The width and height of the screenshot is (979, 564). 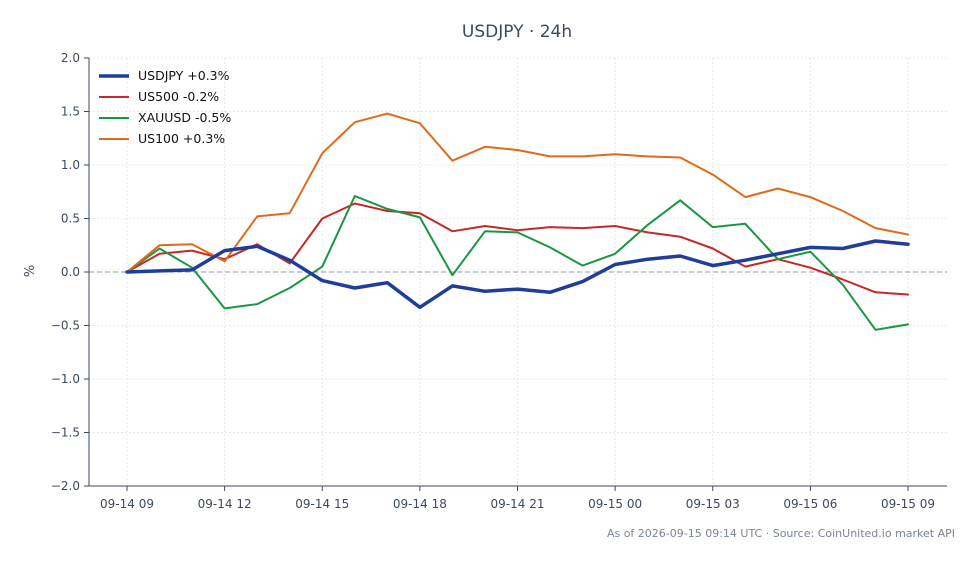 What do you see at coordinates (322, 504) in the screenshot?
I see `x-tick-label: 09-14 15` at bounding box center [322, 504].